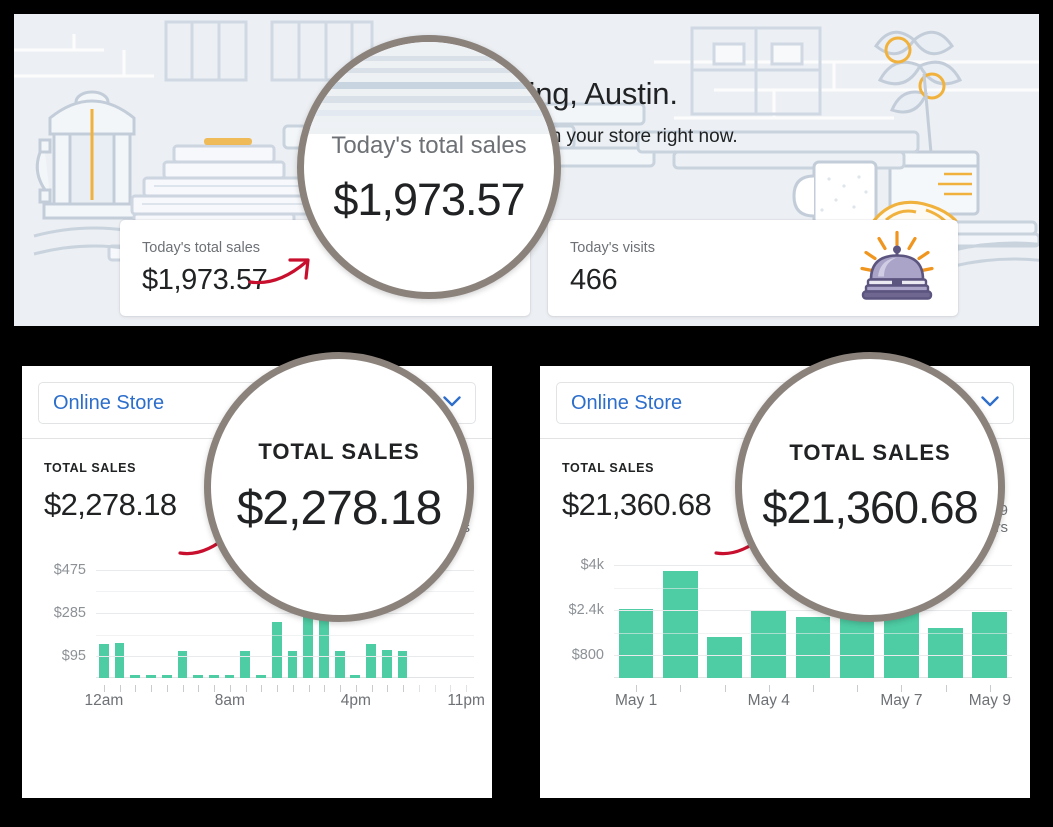  What do you see at coordinates (870, 507) in the screenshot?
I see `magnifier-value: $21,360.68` at bounding box center [870, 507].